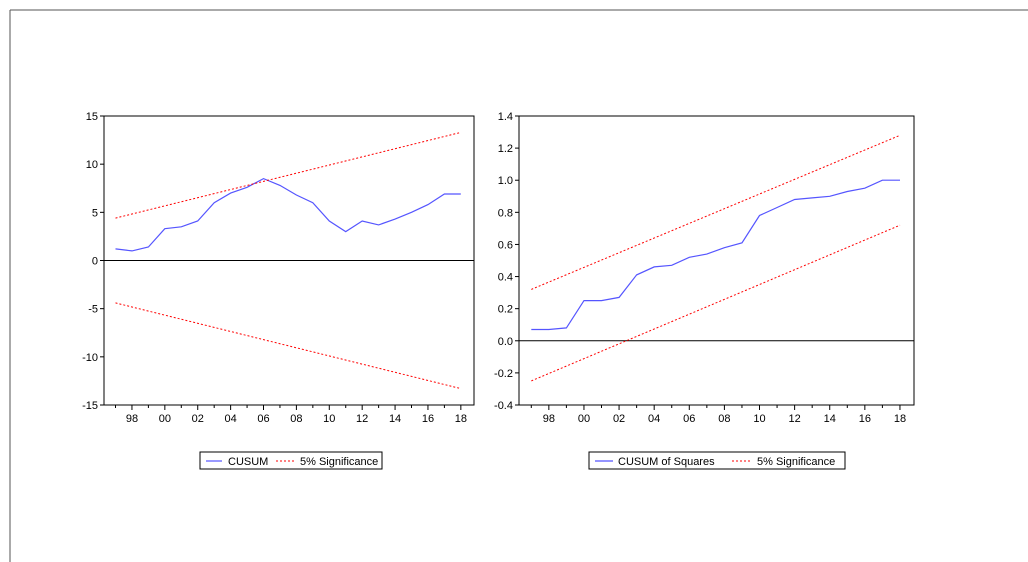  Describe the element at coordinates (90, 406) in the screenshot. I see `y-tick-label: -15` at that location.